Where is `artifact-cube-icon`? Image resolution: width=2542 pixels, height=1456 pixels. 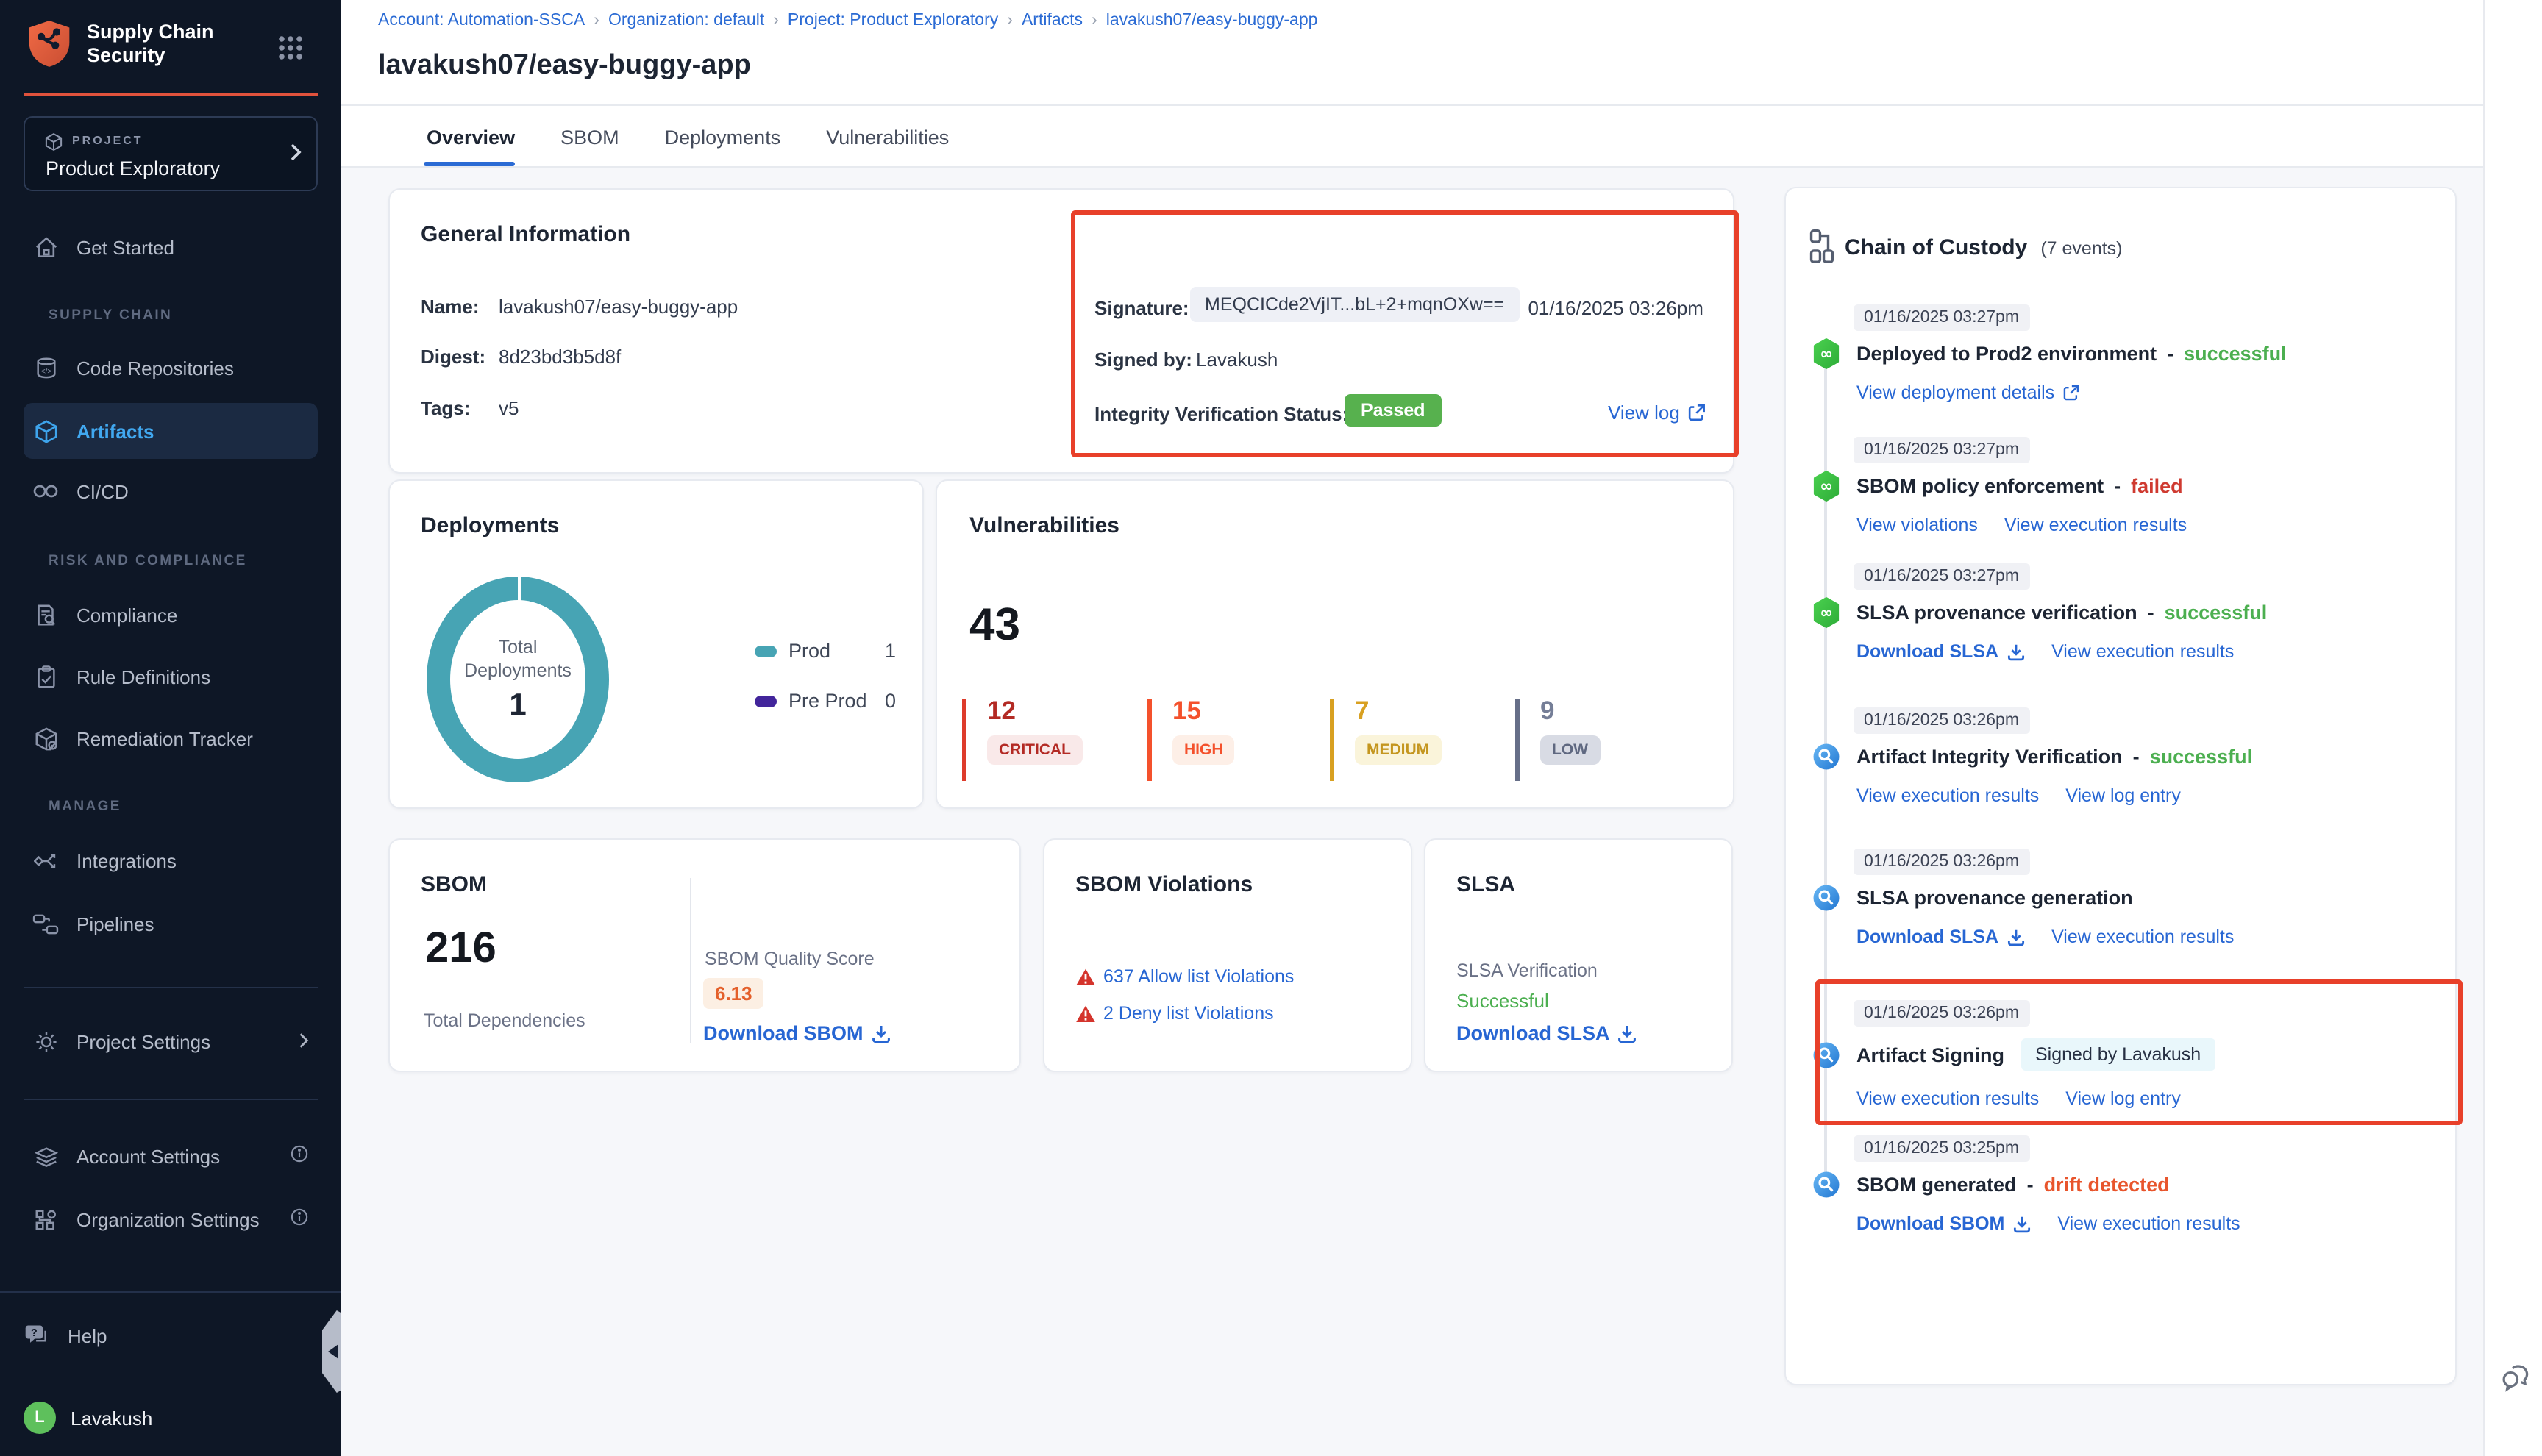 artifact-cube-icon is located at coordinates (45, 431).